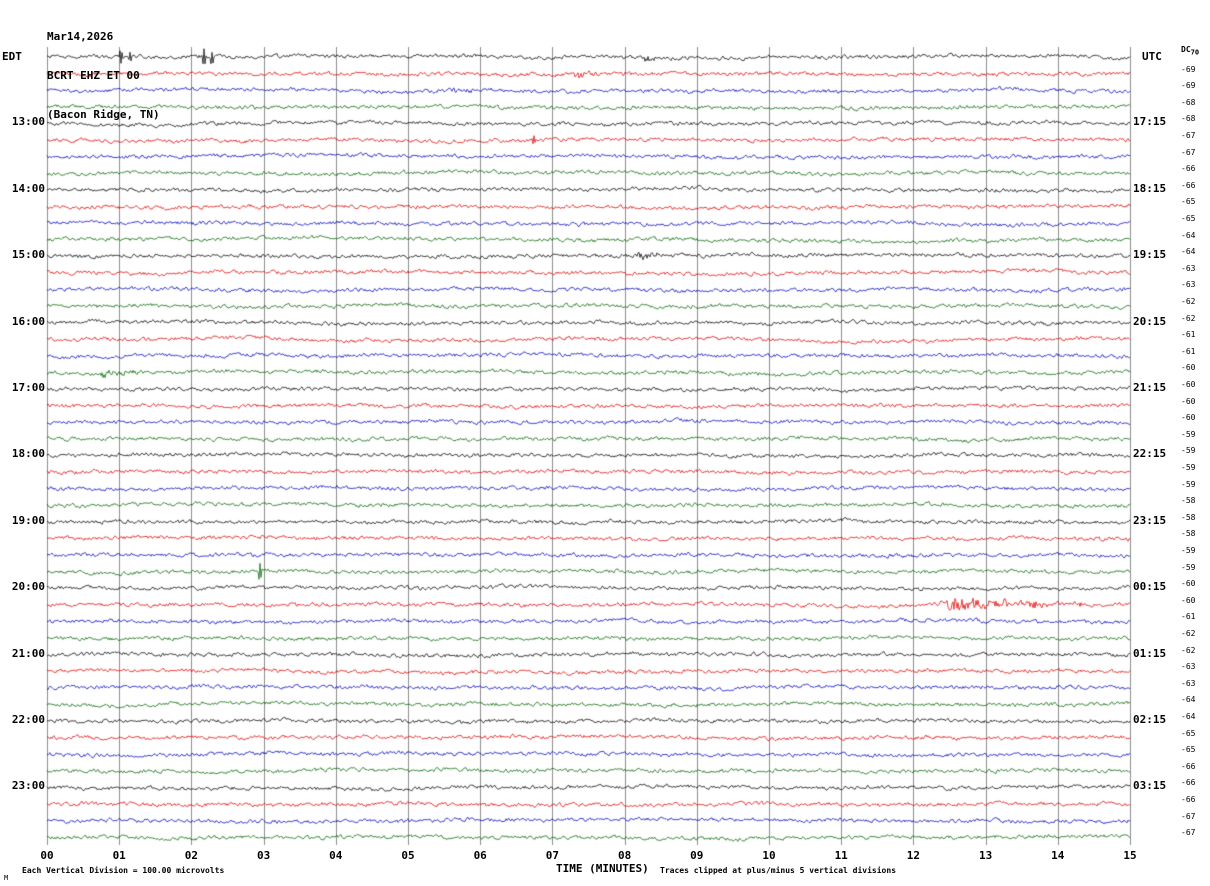  I want to click on x-tick-label: 15, so click(1130, 855).